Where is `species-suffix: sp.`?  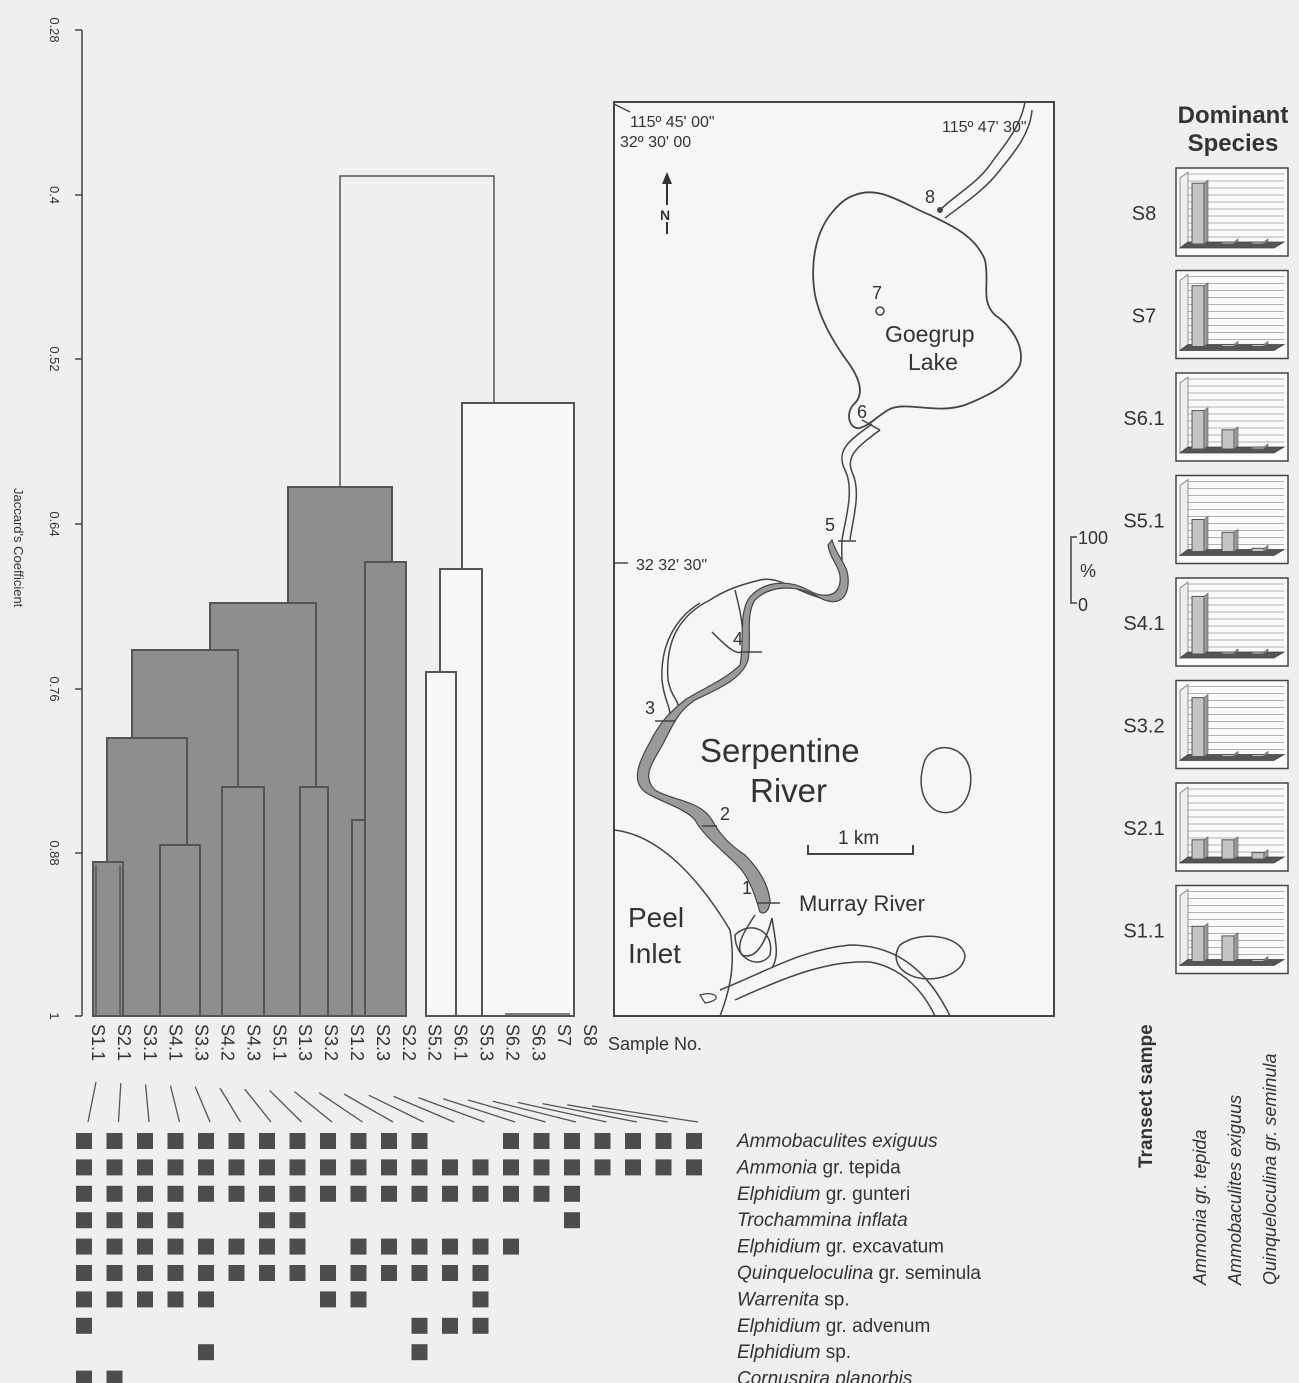
species-suffix: sp. is located at coordinates (834, 1299).